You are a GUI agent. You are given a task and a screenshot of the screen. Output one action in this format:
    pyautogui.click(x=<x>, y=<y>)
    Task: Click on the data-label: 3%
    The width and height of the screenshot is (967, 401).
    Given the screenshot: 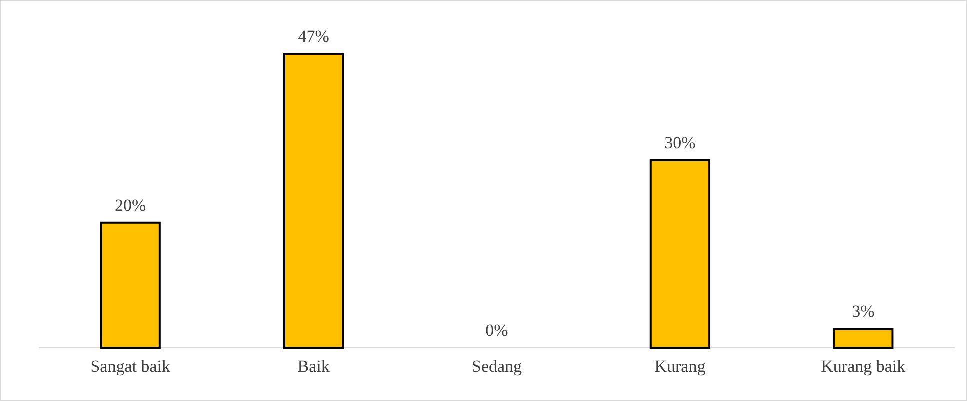 What is the action you would take?
    pyautogui.click(x=863, y=312)
    